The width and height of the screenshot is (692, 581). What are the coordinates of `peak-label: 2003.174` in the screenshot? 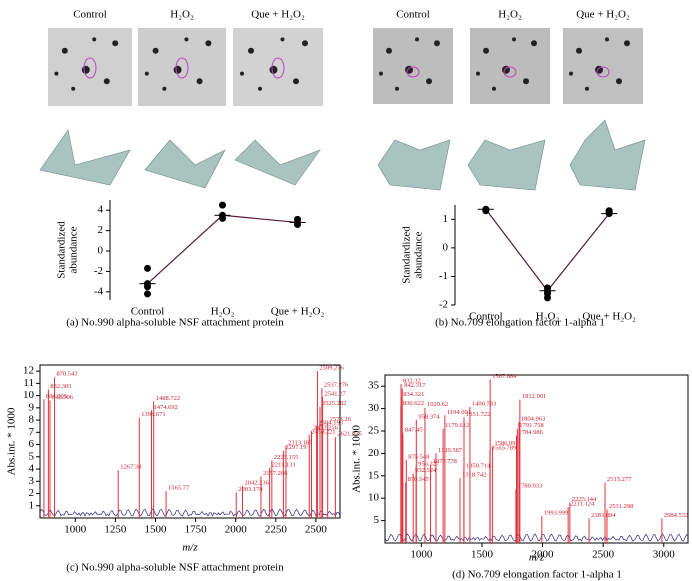 It's located at (250, 489).